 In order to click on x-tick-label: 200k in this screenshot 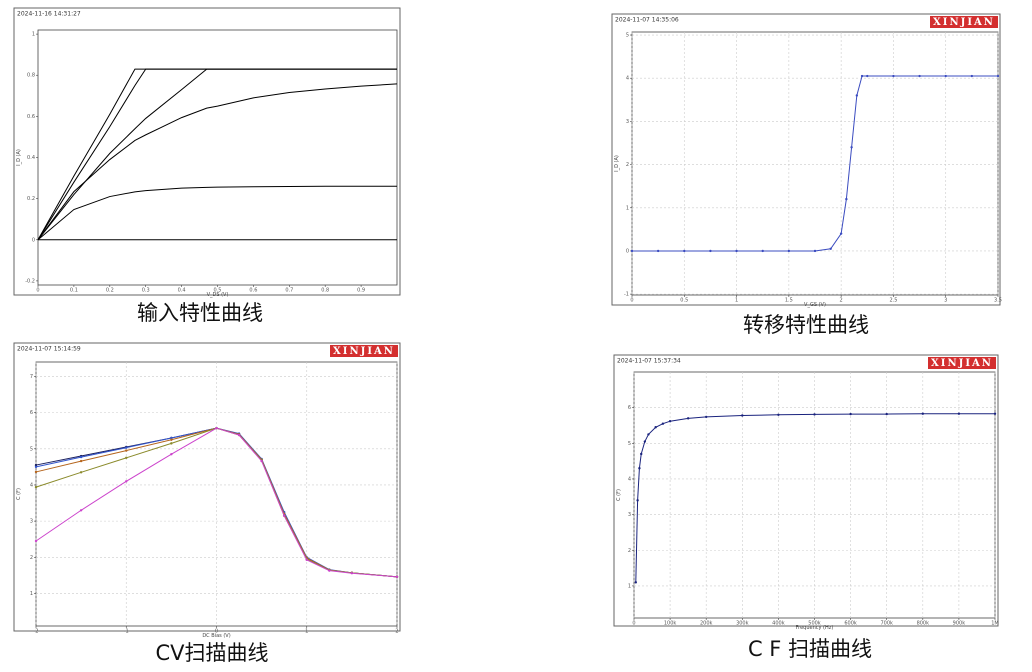, I will do `click(706, 624)`.